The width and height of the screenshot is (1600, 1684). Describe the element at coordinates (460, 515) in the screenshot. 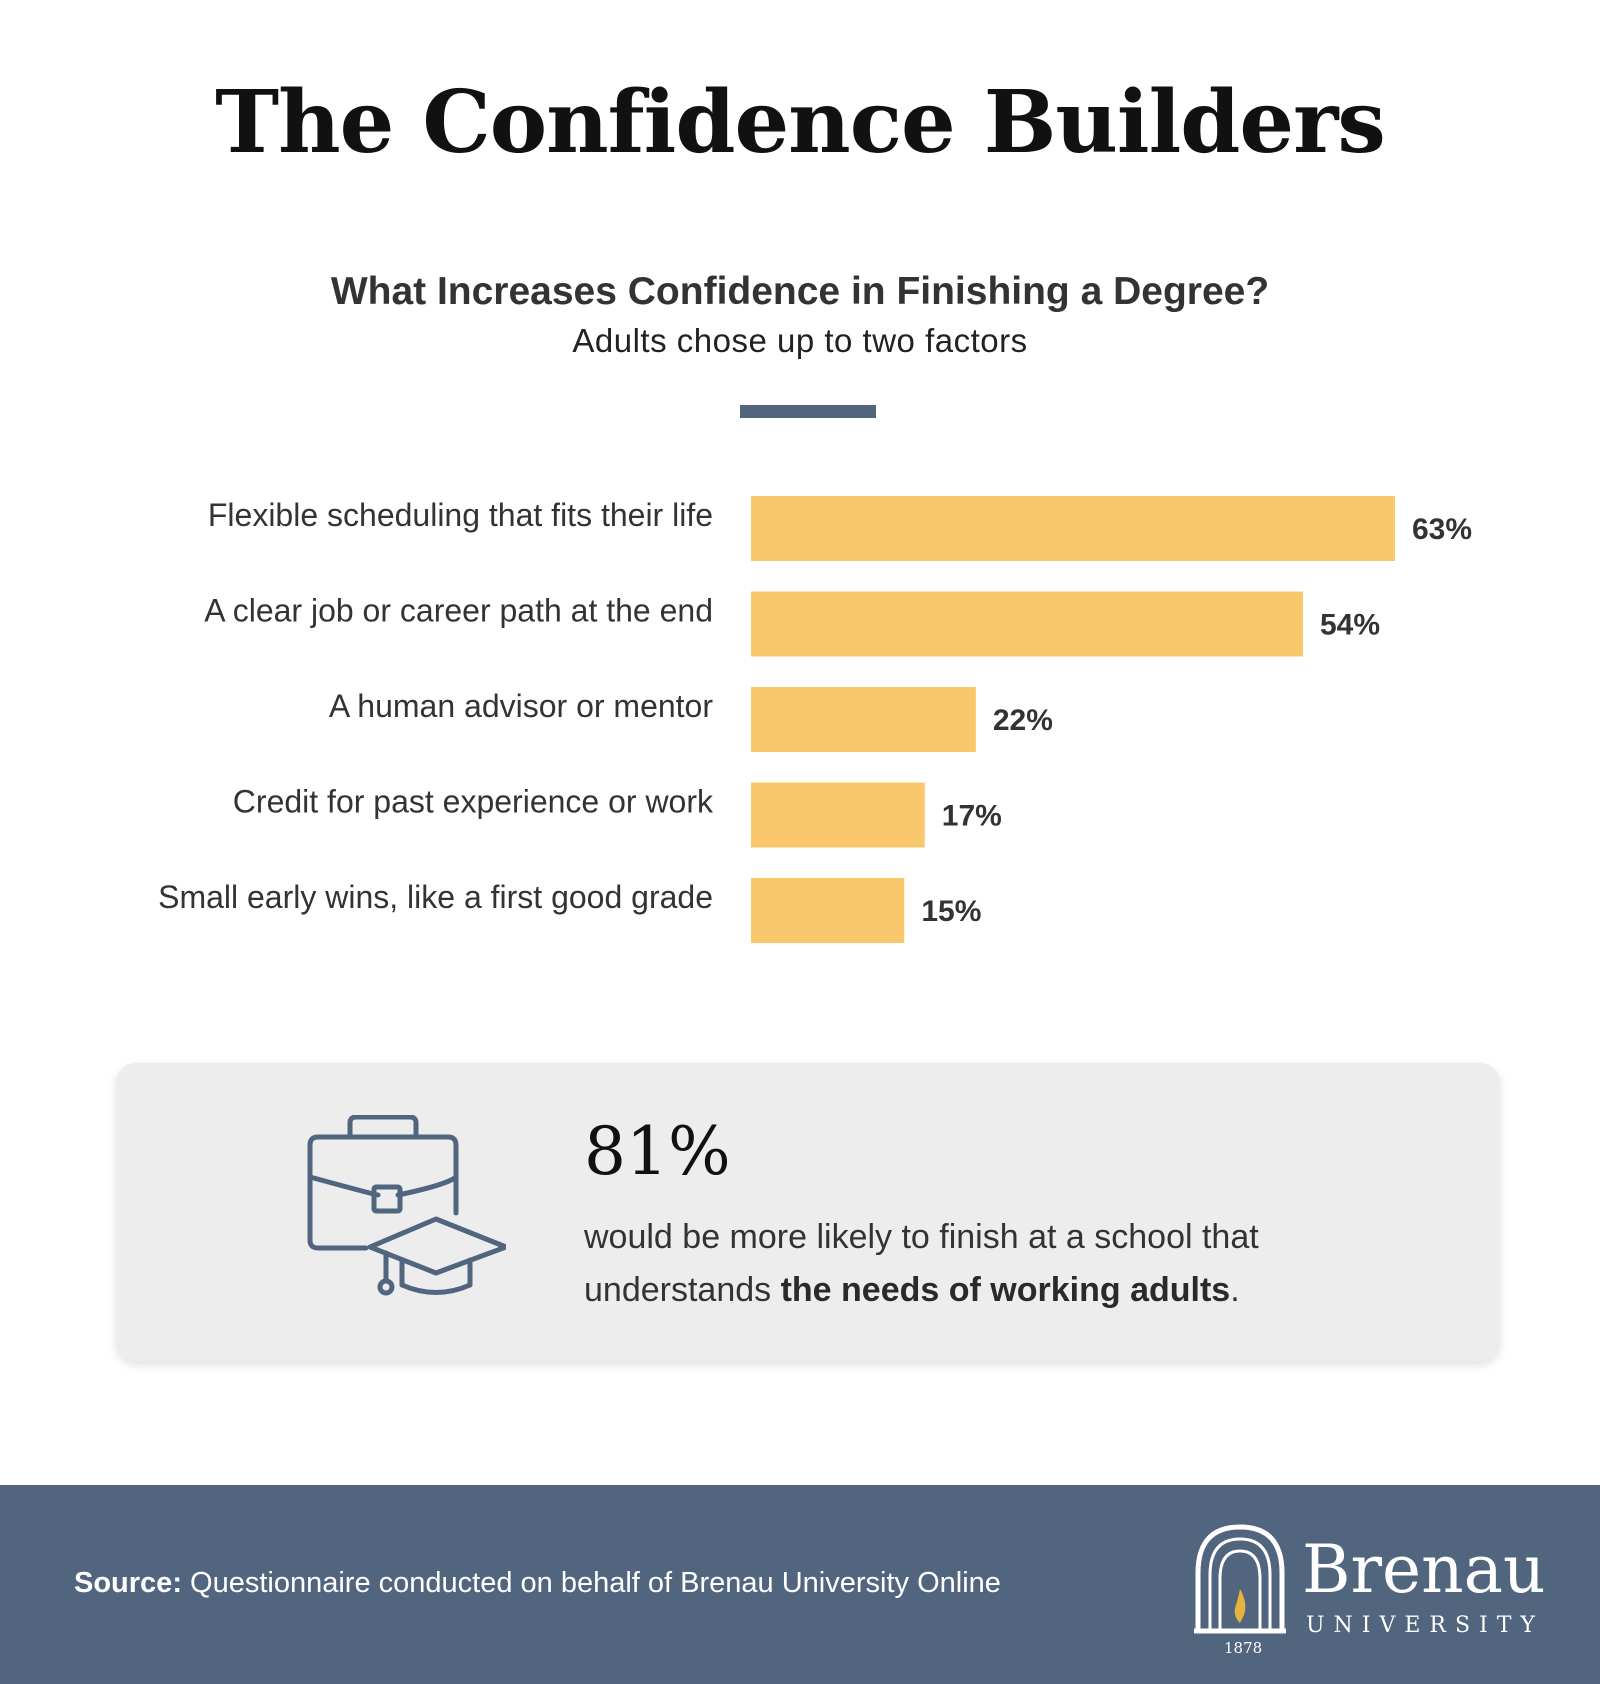

I see `category-label-1: Flexible scheduling that fits their life` at that location.